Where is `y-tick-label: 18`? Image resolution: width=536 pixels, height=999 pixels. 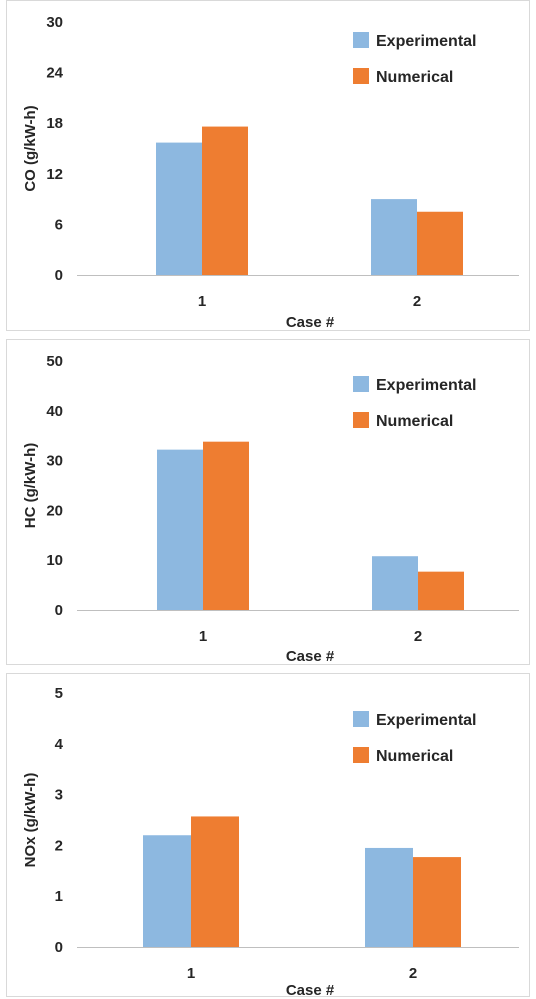 y-tick-label: 18 is located at coordinates (54, 123).